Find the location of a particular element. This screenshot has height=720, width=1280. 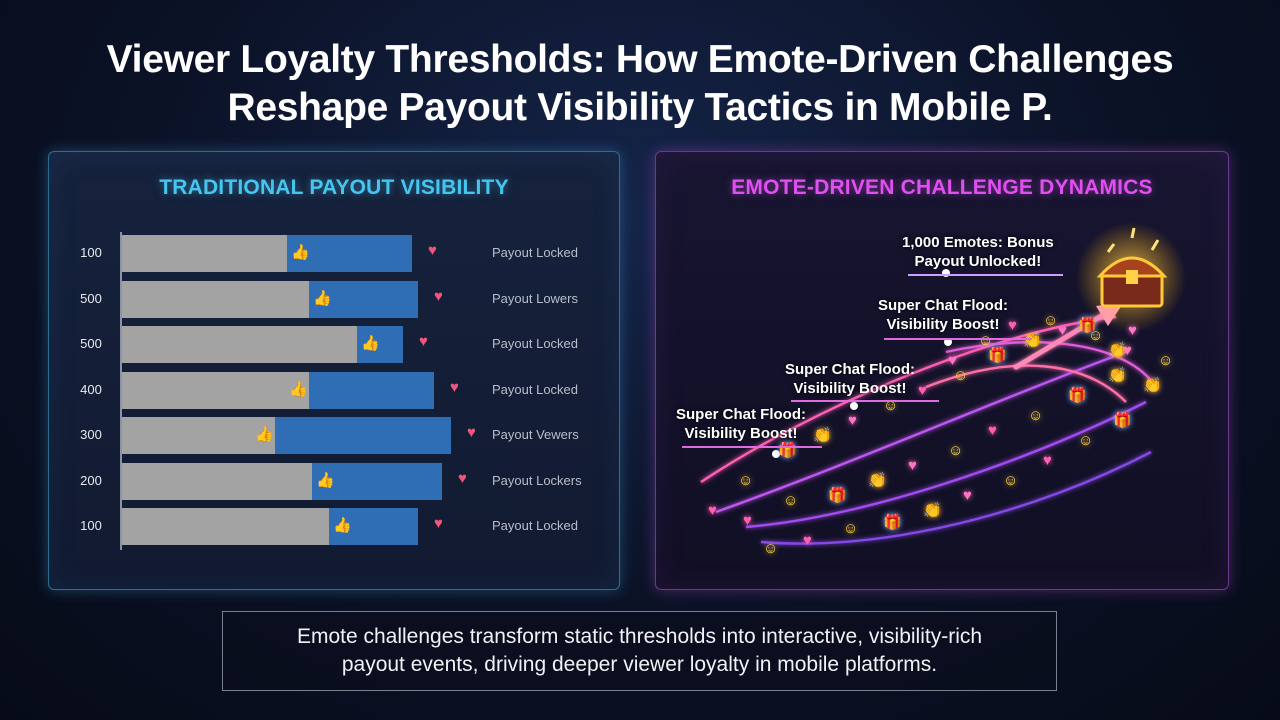

traditional-panel-title: TRADITIONAL PAYOUT VISIBILITY is located at coordinates (334, 187).